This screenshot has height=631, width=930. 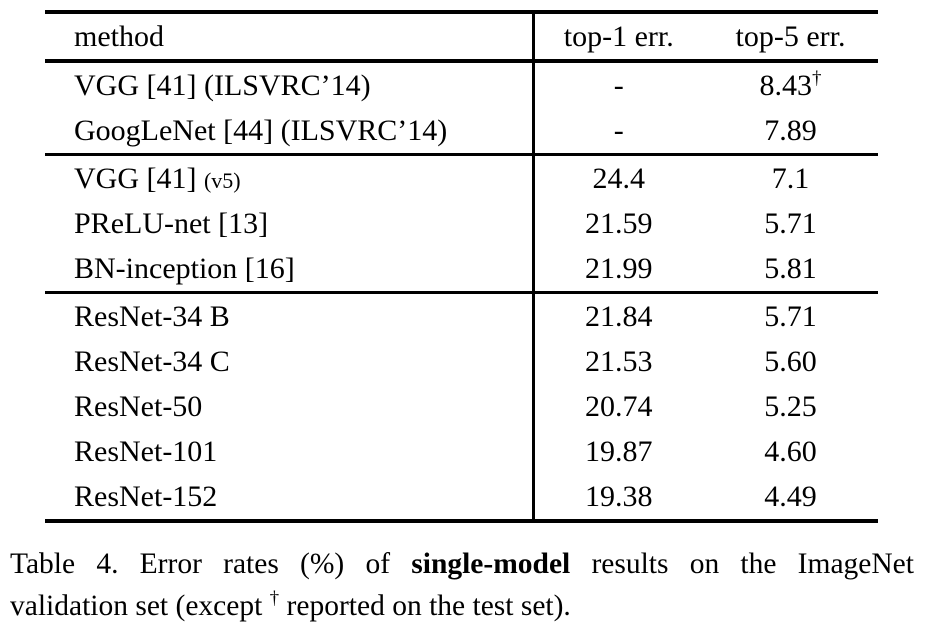 I want to click on method-cell: ResNet-34 C, so click(x=290, y=361).